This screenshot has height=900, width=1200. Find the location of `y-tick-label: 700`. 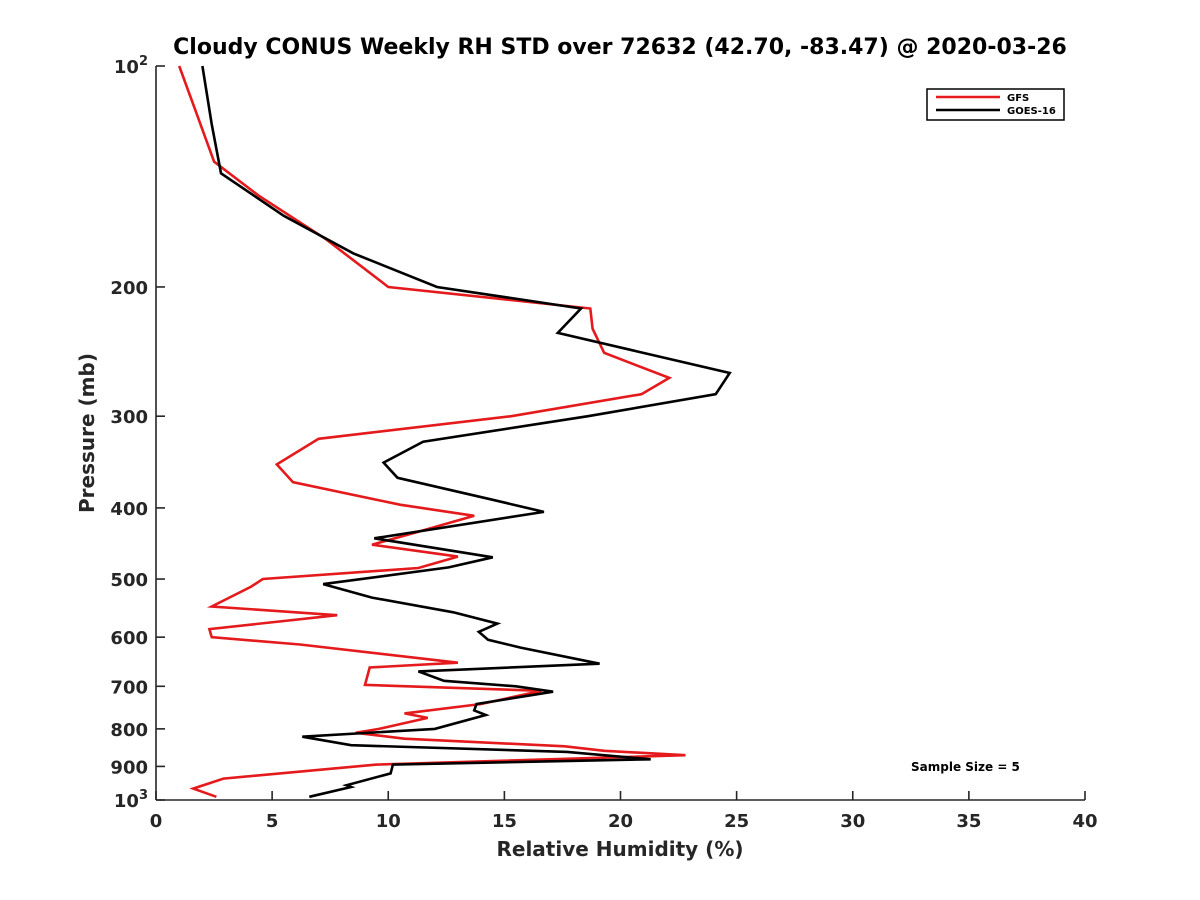

y-tick-label: 700 is located at coordinates (129, 687).